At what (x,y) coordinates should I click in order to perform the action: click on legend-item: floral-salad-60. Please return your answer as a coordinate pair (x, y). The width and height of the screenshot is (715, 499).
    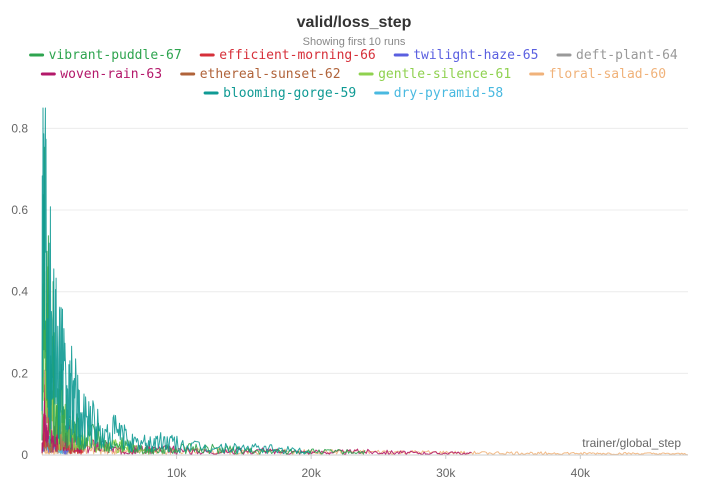
    Looking at the image, I should click on (597, 74).